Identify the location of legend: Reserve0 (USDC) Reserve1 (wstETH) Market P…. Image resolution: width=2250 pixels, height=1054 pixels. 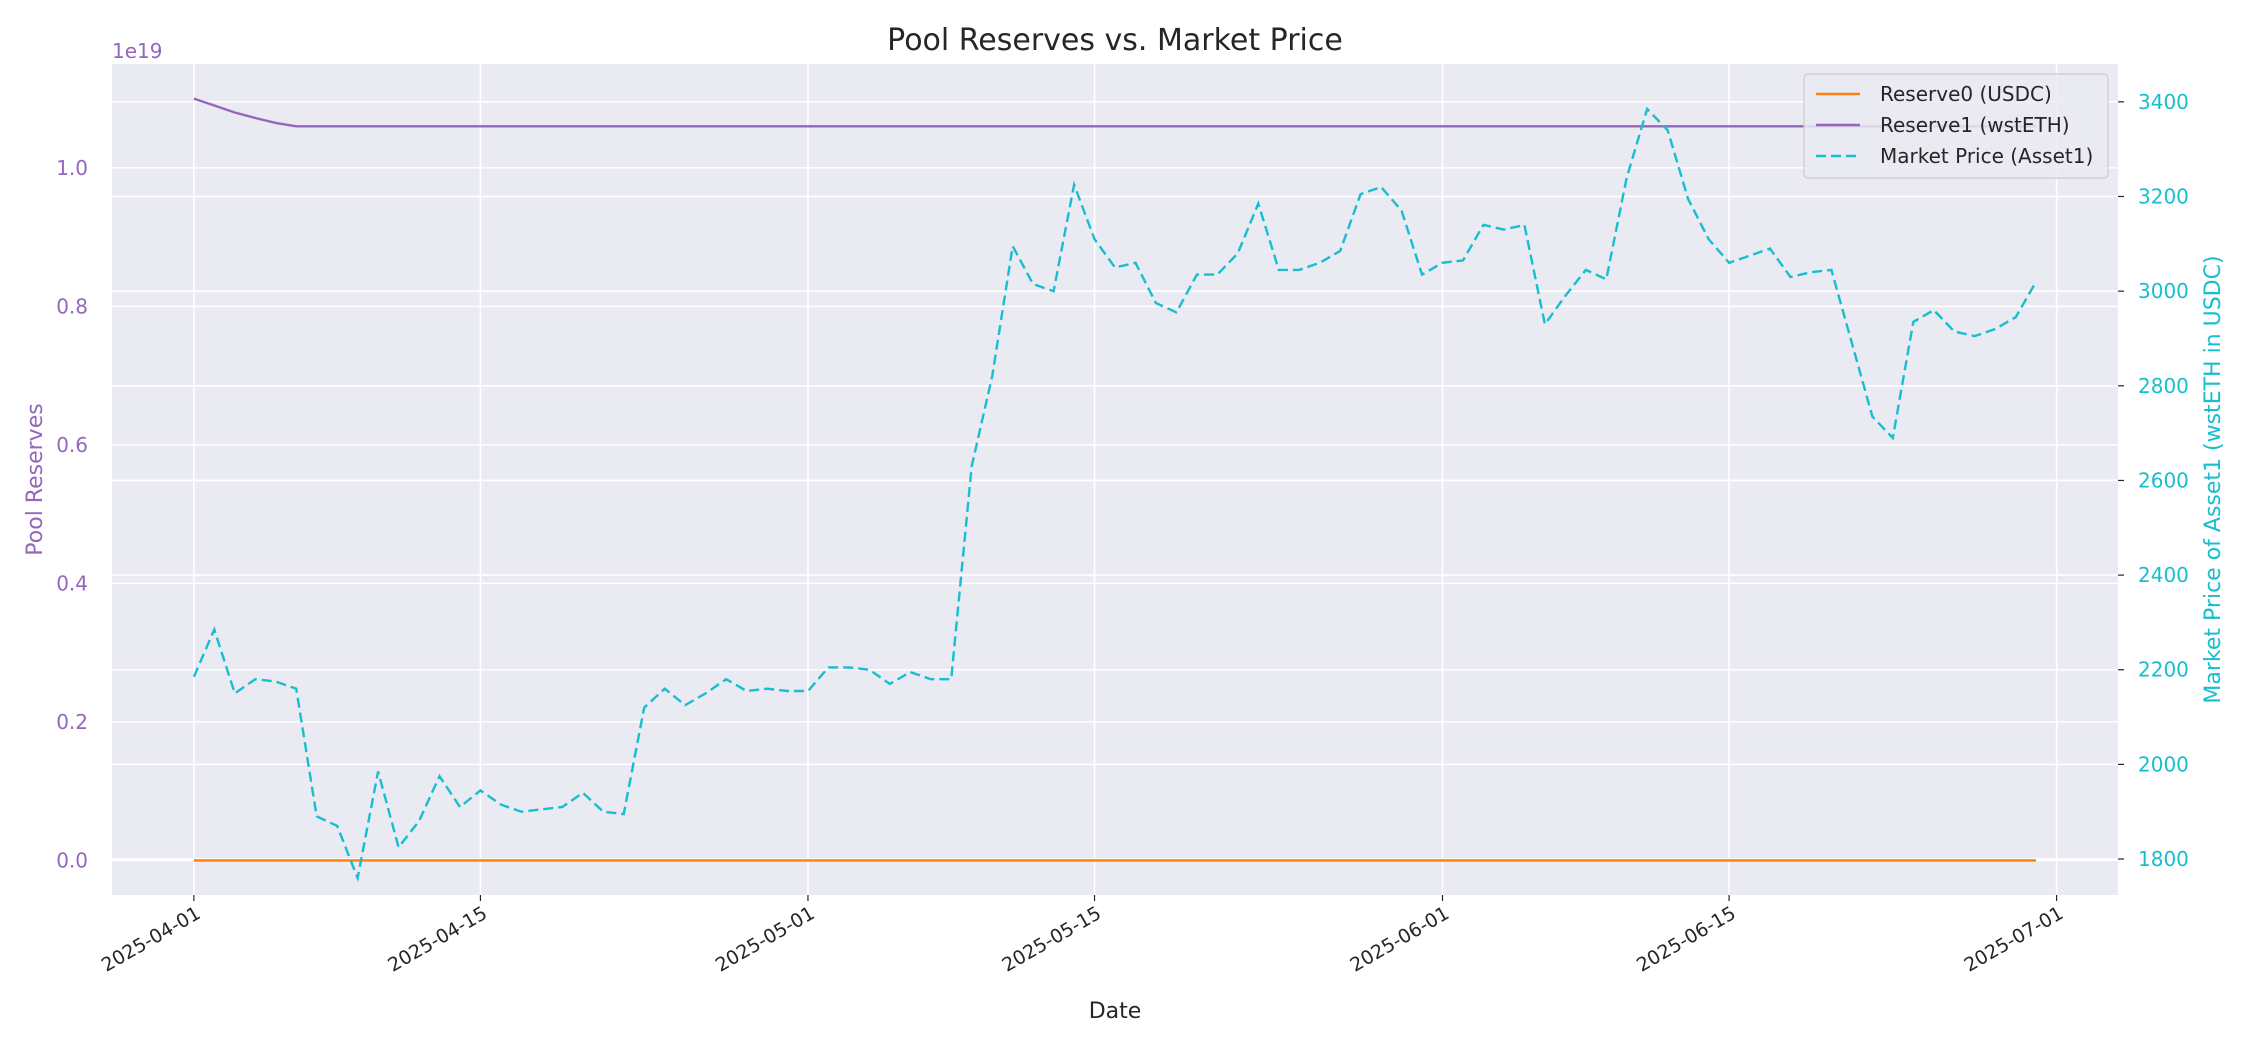
(1956, 126).